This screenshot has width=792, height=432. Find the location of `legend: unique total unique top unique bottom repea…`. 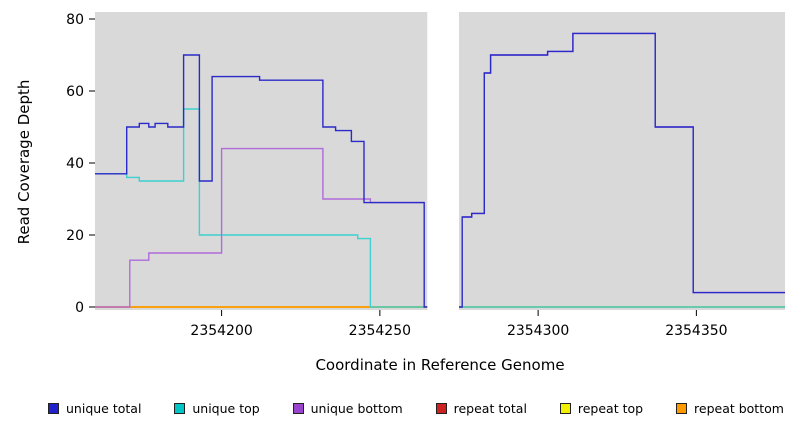

legend: unique total unique top unique bottom repea… is located at coordinates (416, 408).